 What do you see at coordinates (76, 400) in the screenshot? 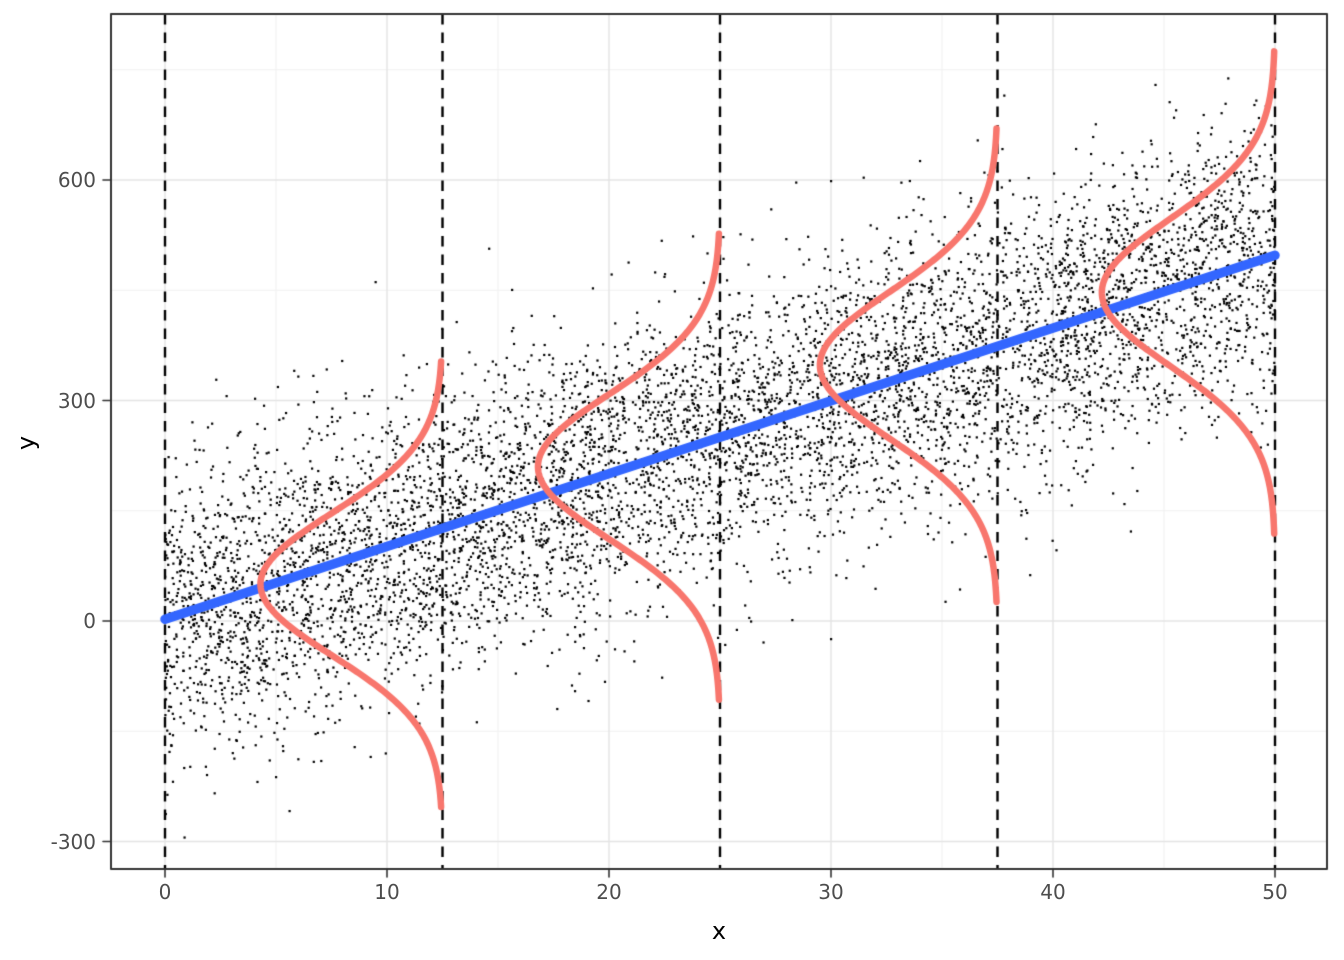
I see `y-tick-label: 300` at bounding box center [76, 400].